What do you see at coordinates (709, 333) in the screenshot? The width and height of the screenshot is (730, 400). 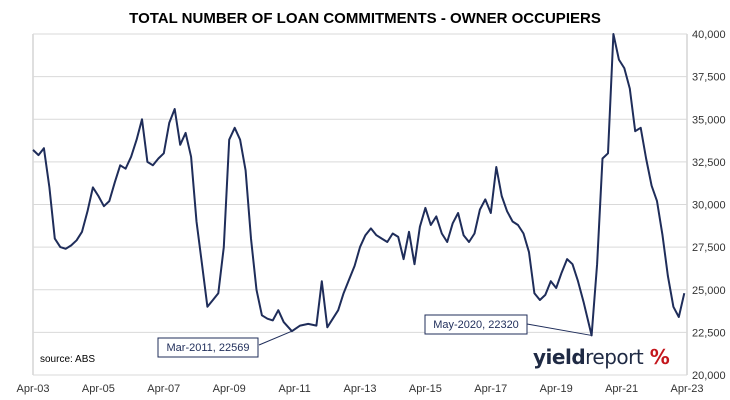 I see `y-tick-label: 22,500` at bounding box center [709, 333].